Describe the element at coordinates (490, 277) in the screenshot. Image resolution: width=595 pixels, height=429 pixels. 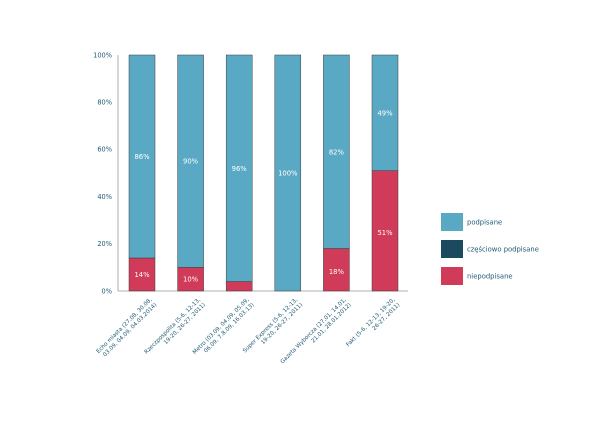
I see `legend-label: niepodpisane` at that location.